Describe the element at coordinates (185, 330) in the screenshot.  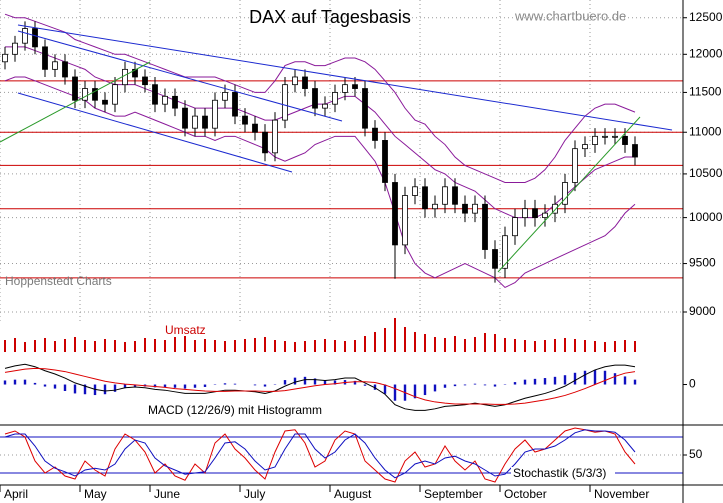
I see `panel-title: Umsatz` at that location.